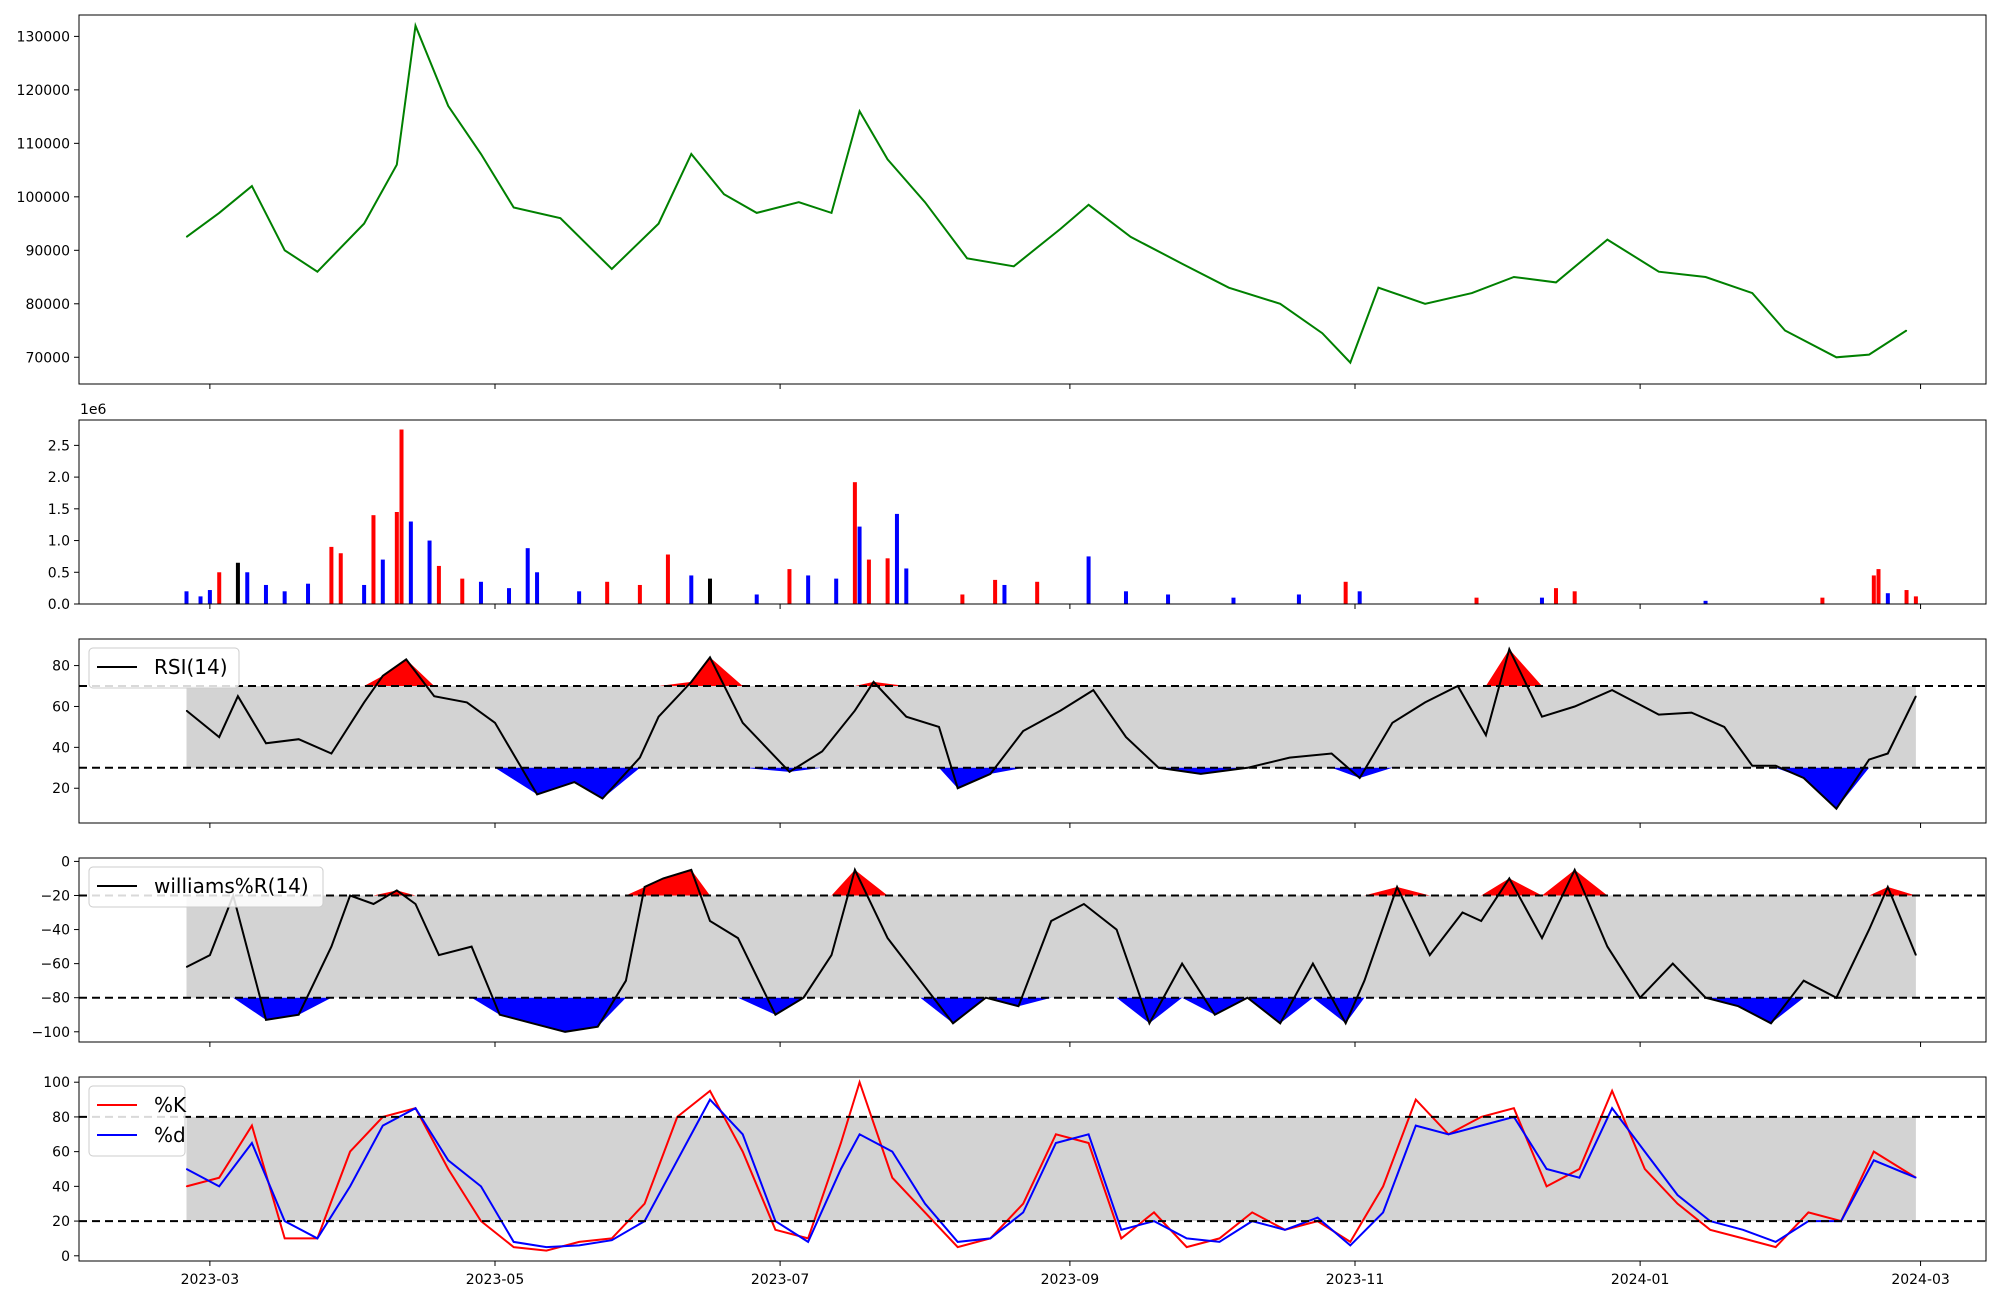 This screenshot has width=2000, height=1300. I want to click on rsi-legend: RSI(14), so click(164, 668).